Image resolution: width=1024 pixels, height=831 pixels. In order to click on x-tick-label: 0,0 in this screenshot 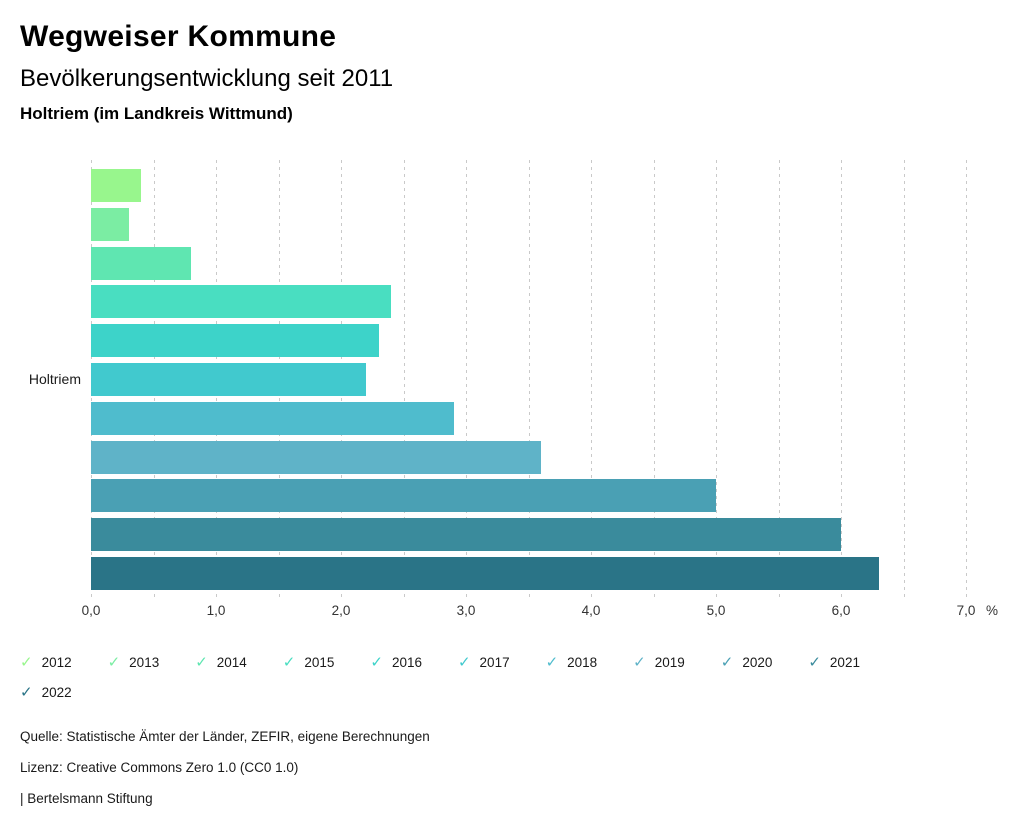, I will do `click(91, 610)`.